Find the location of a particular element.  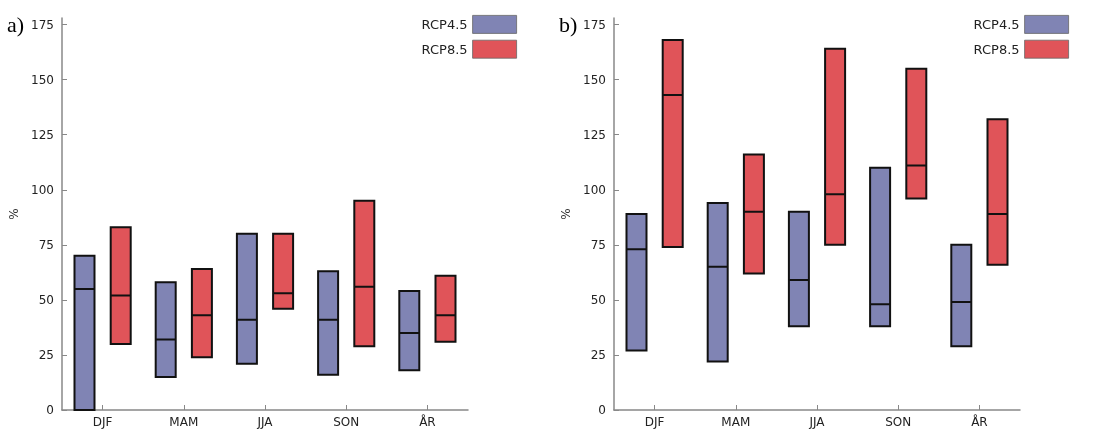

chart-title: a) is located at coordinates (16, 24).